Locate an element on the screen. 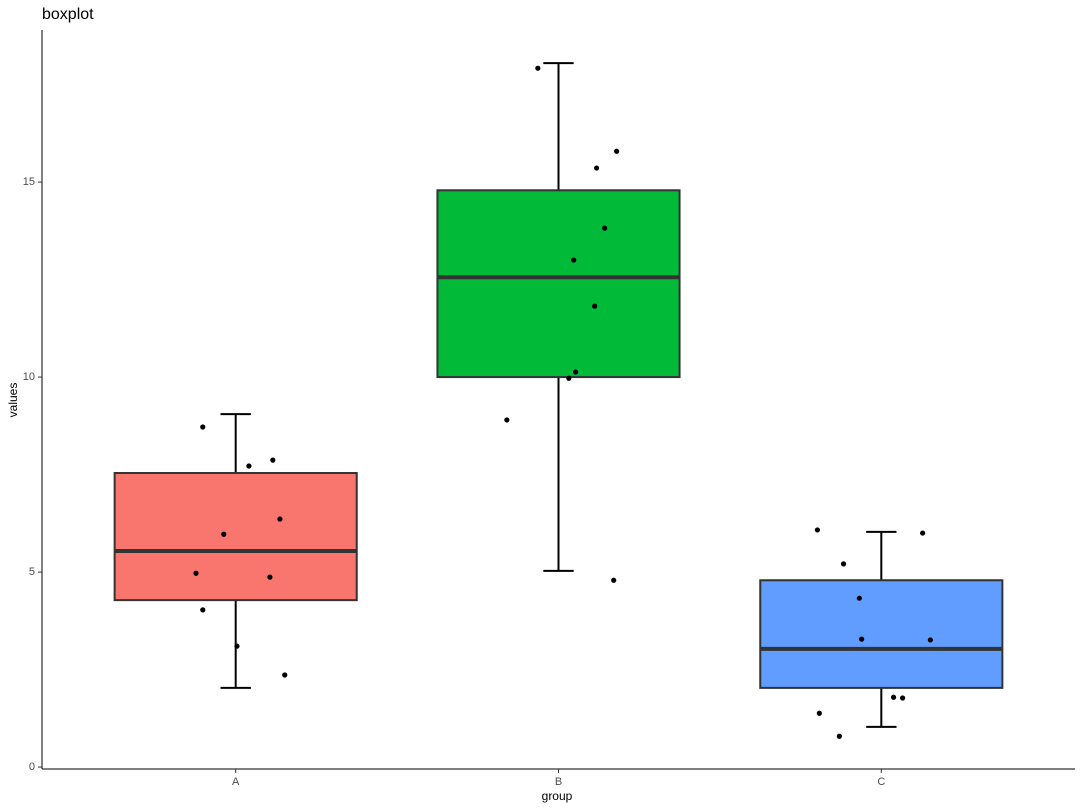  y-tick-label: 5 is located at coordinates (32, 572).